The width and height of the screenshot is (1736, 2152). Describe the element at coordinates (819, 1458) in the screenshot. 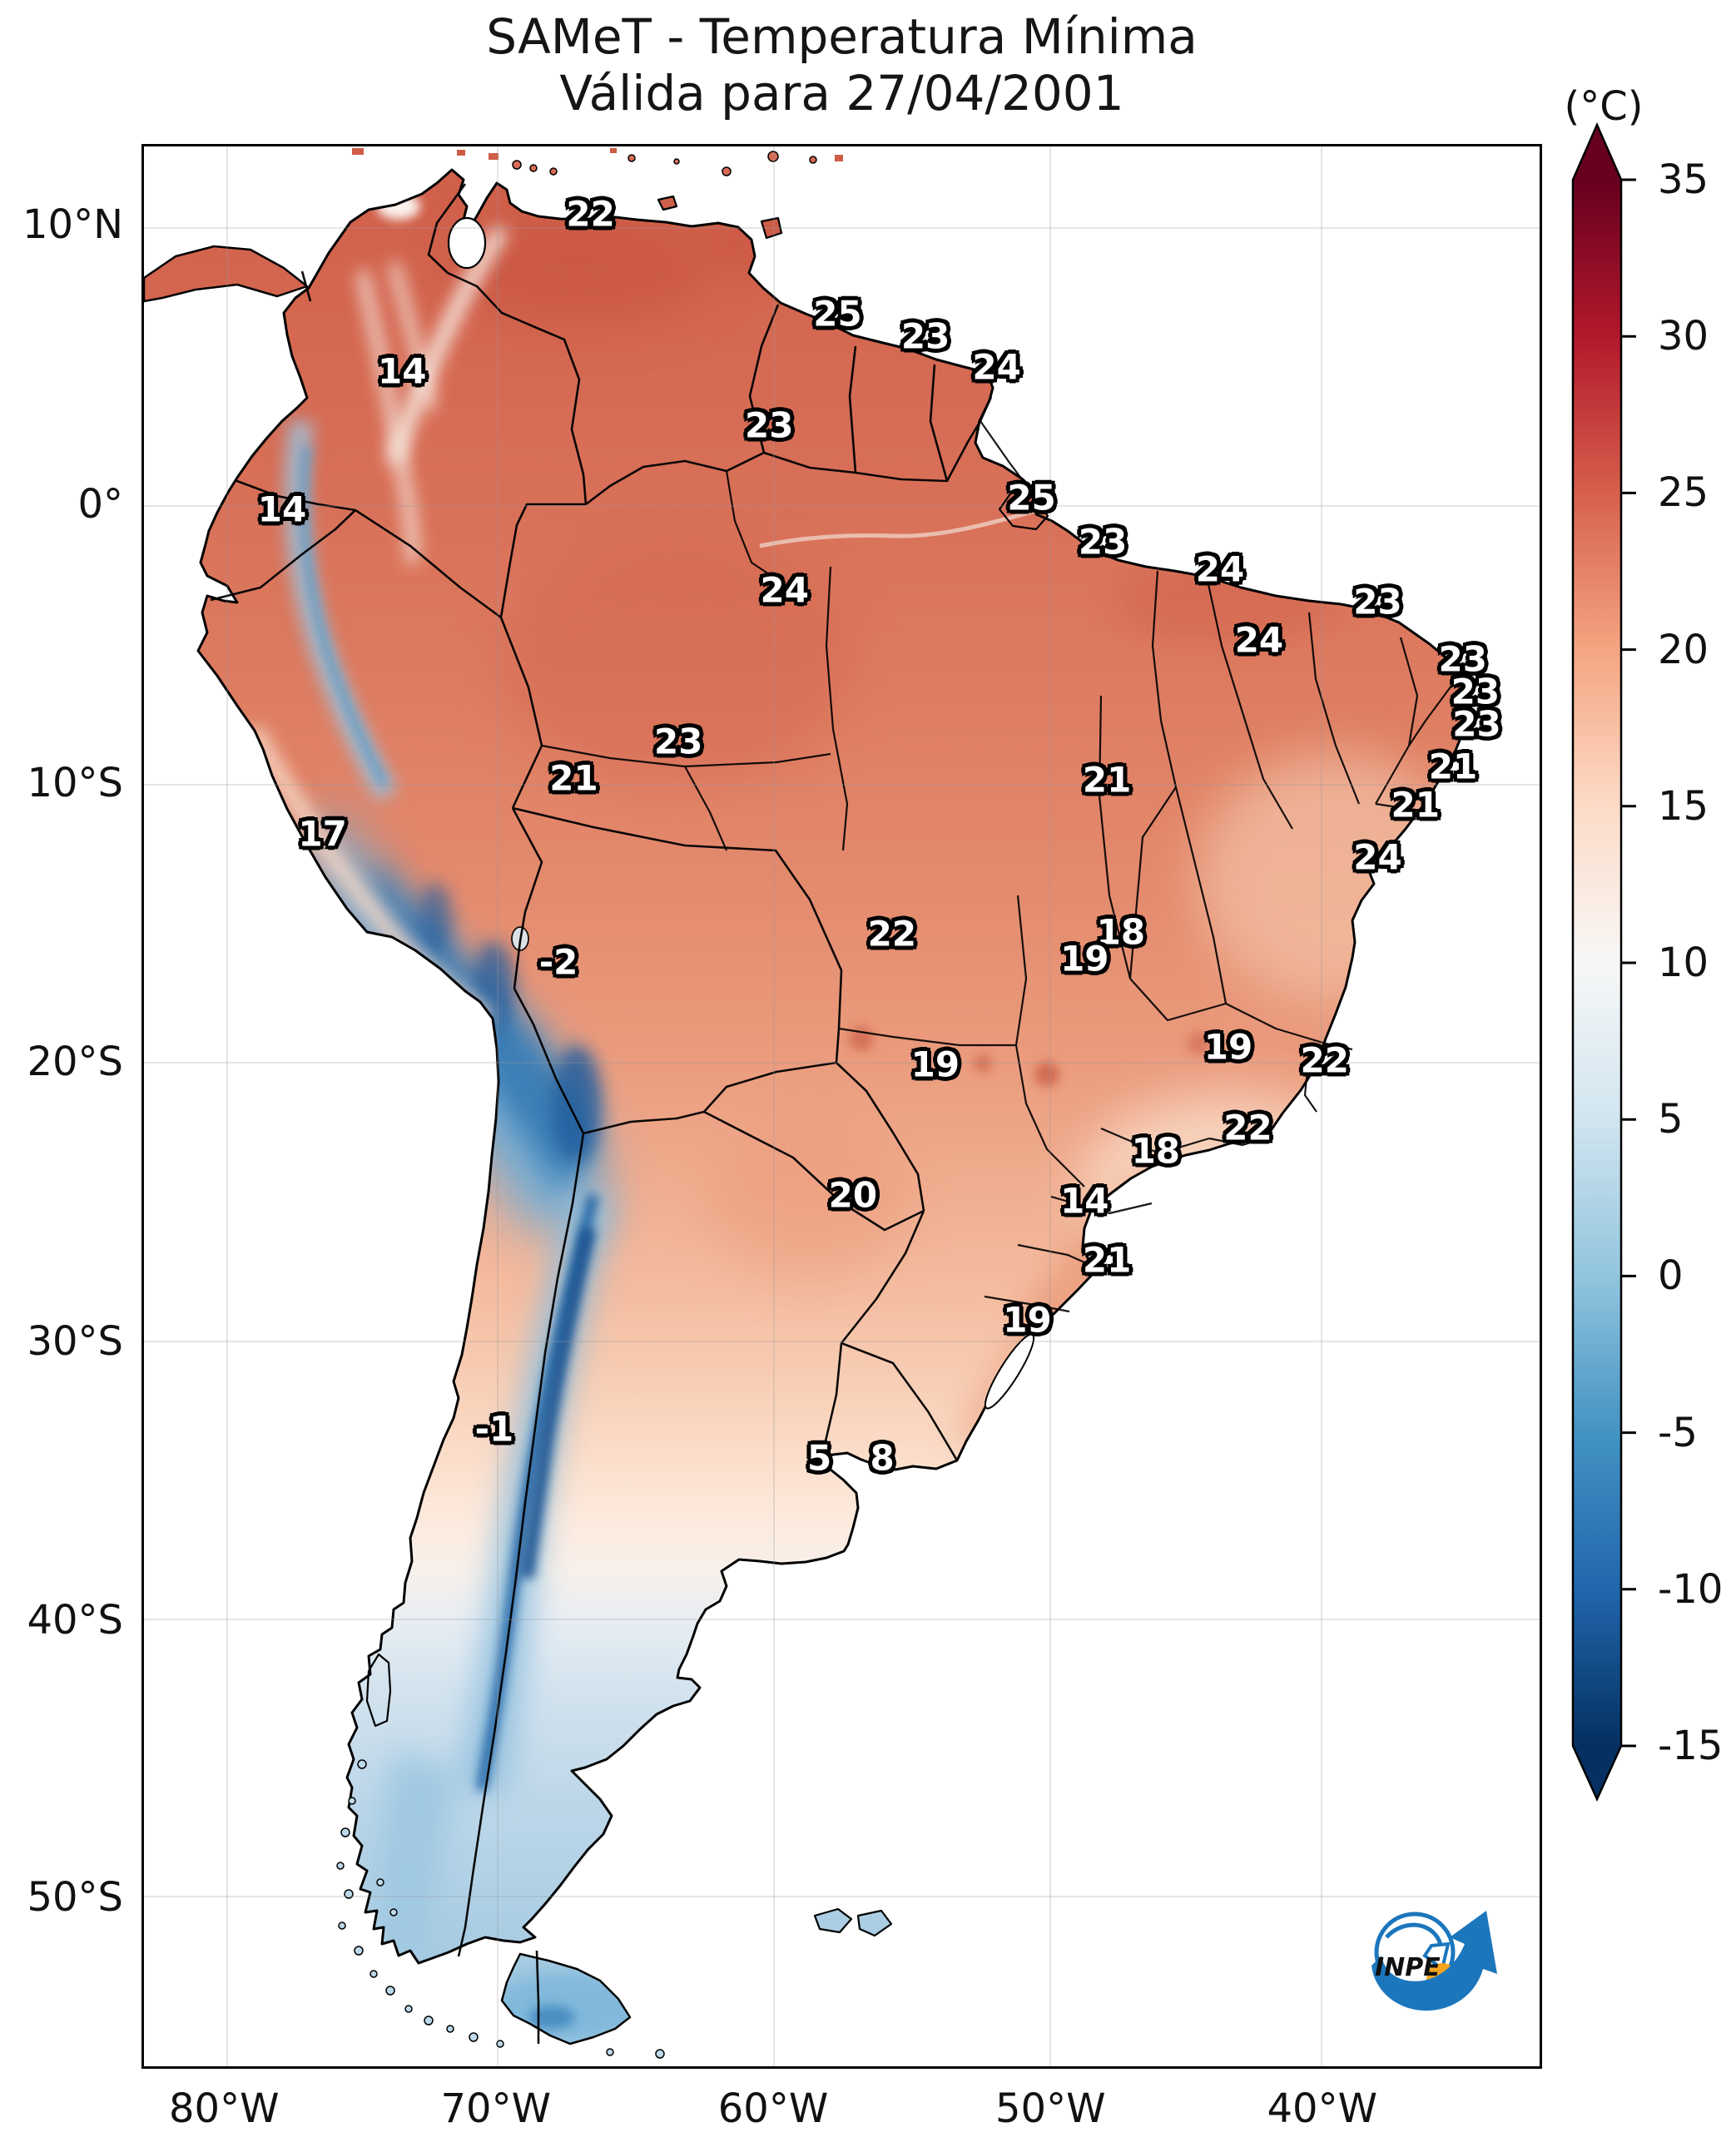

I see `temperature-label: 5` at that location.